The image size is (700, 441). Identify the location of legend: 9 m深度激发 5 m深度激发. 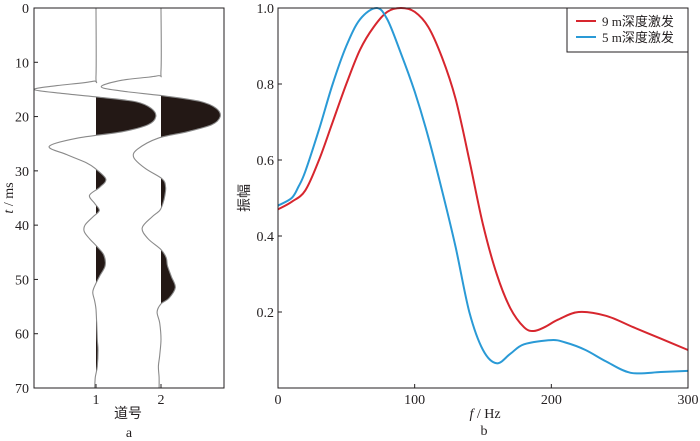
(627, 30).